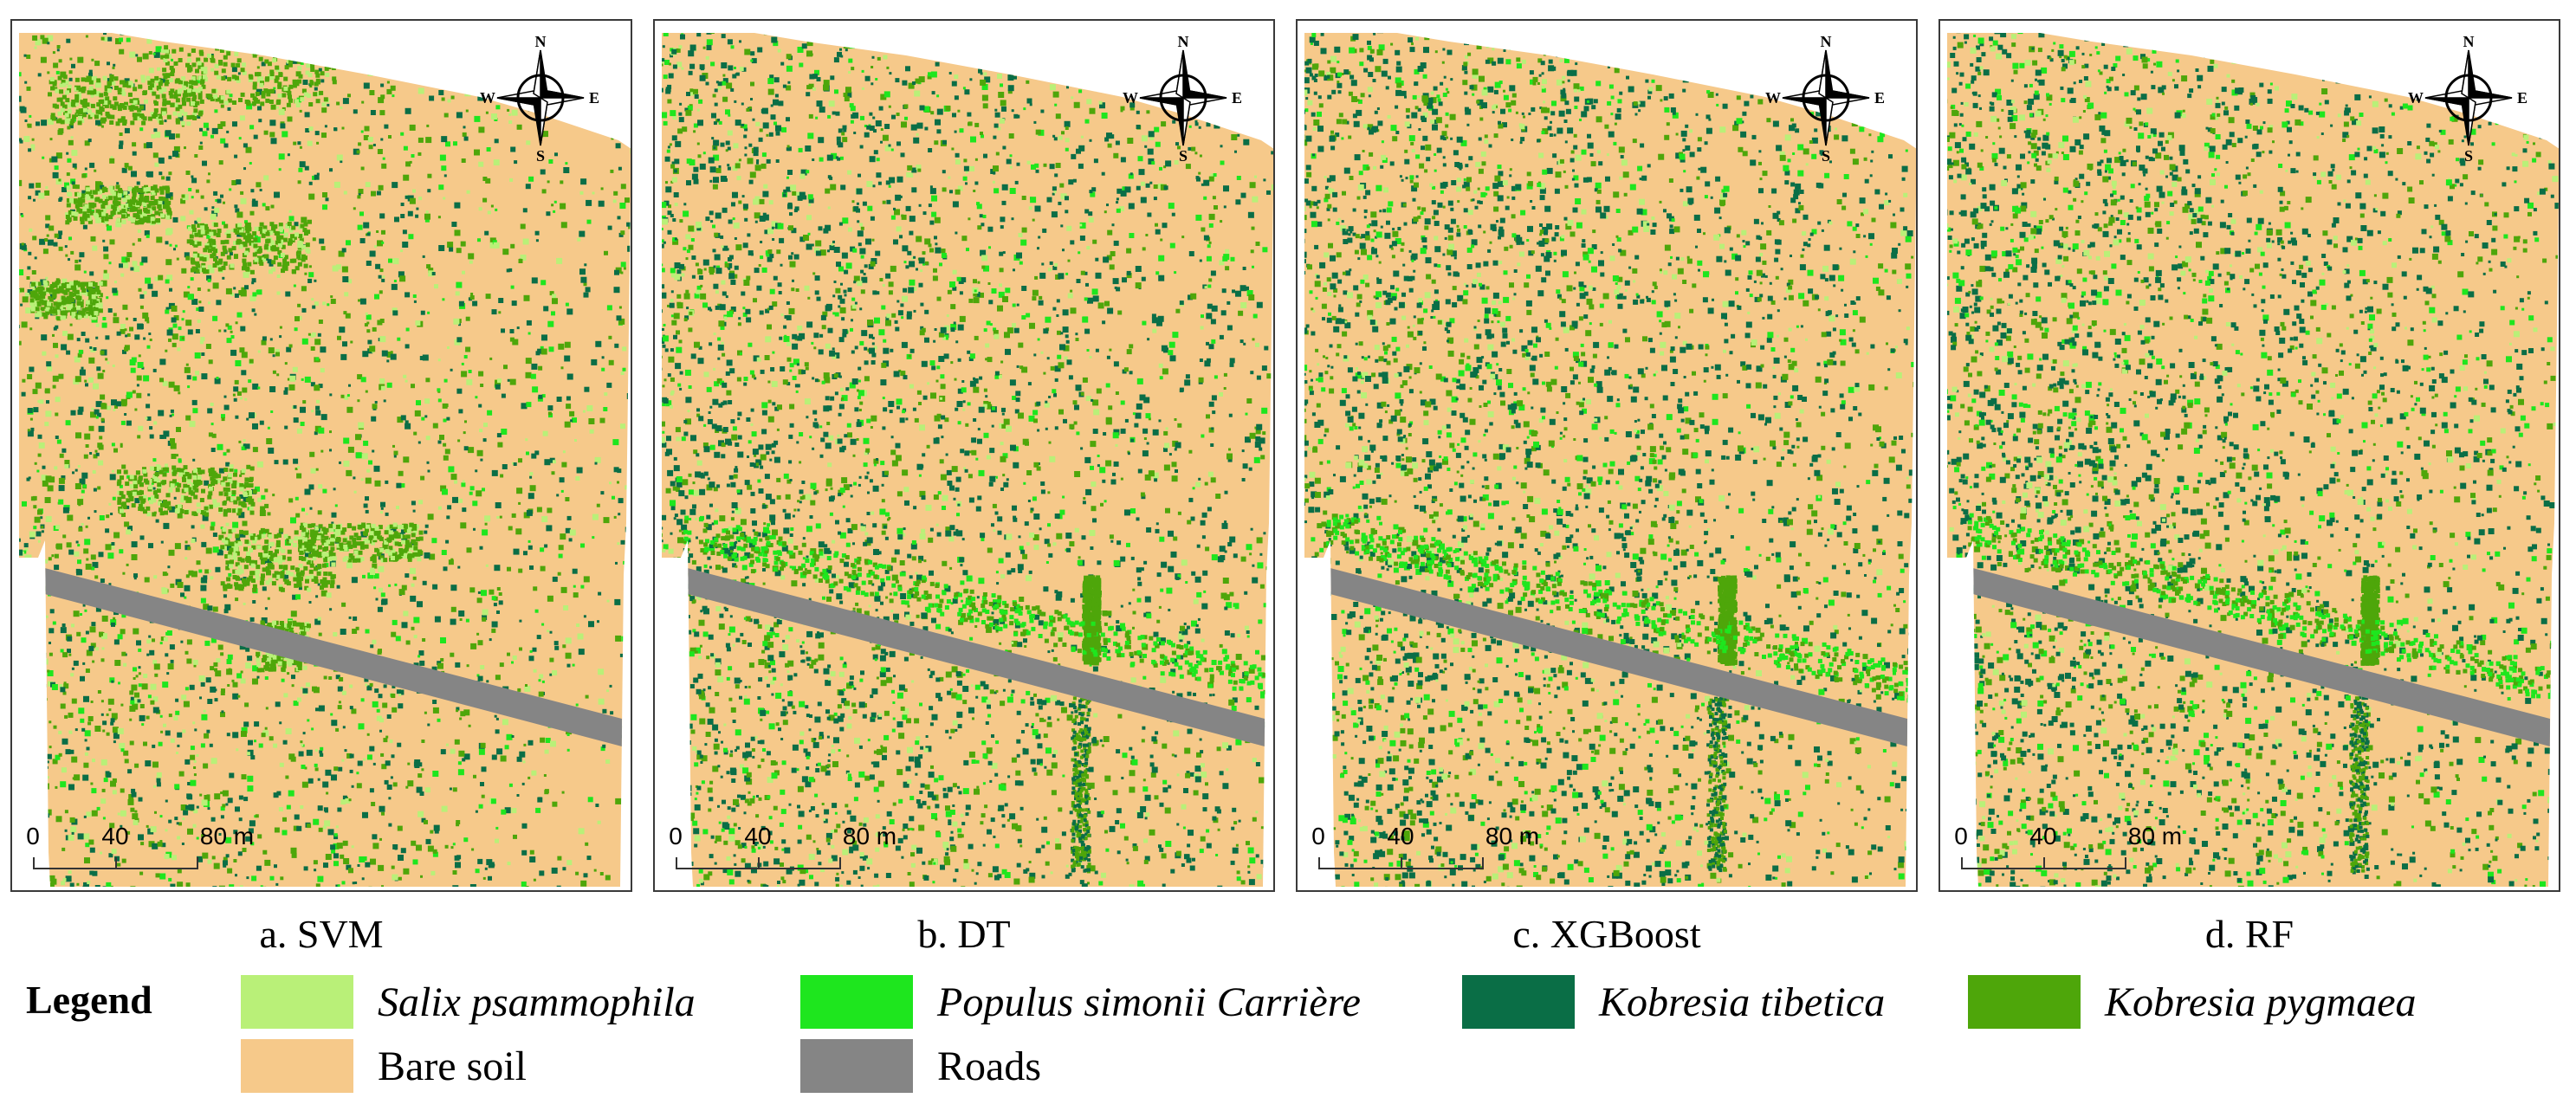 The image size is (2576, 1111). I want to click on panel-caption-rf: d. RF, so click(2249, 934).